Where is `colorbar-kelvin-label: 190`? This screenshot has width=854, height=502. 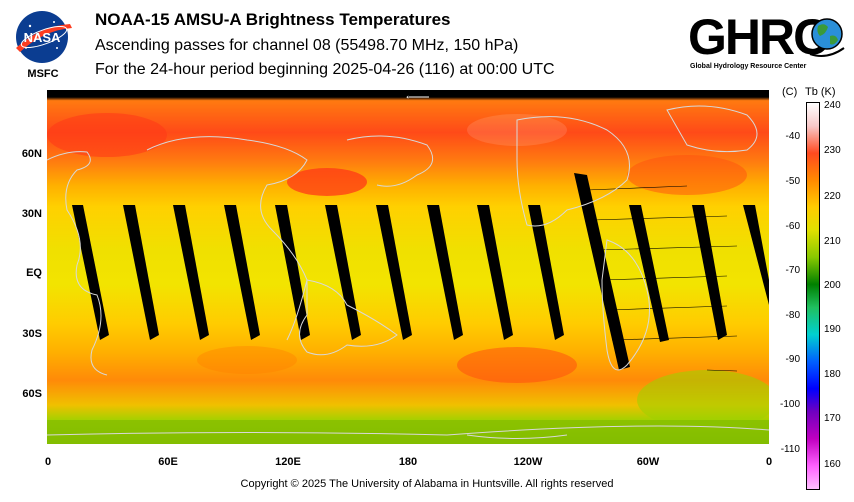 colorbar-kelvin-label: 190 is located at coordinates (832, 329).